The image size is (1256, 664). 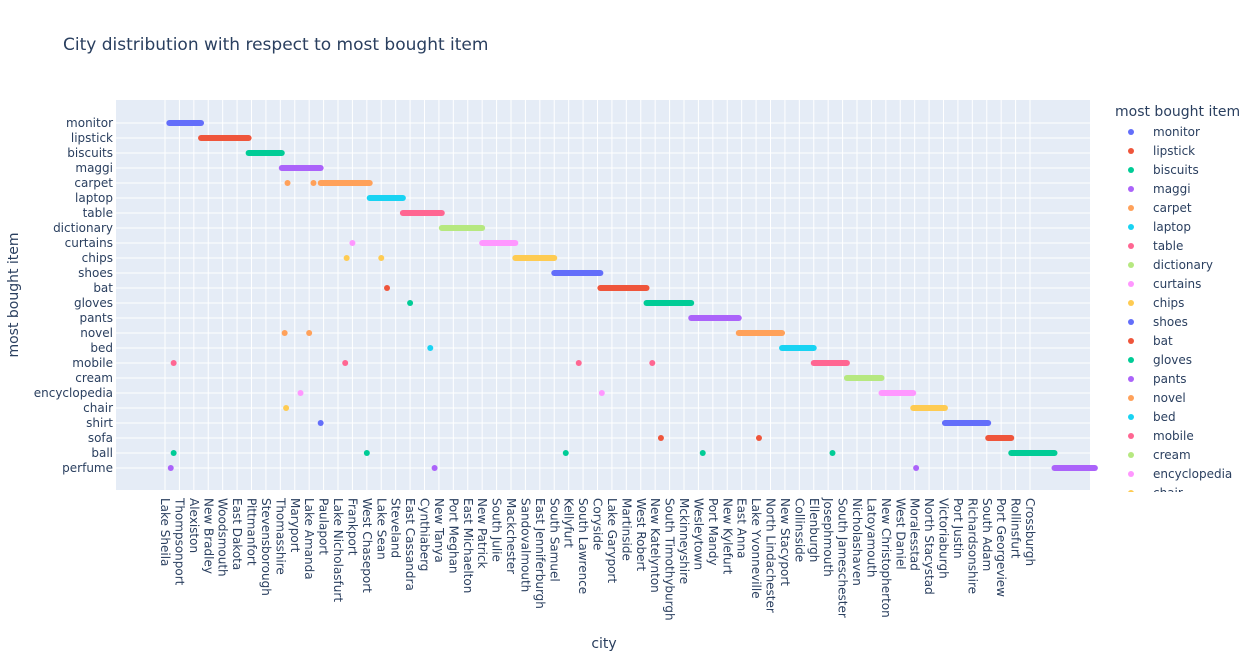 What do you see at coordinates (828, 537) in the screenshot?
I see `x-tick-label: Josephmouth` at bounding box center [828, 537].